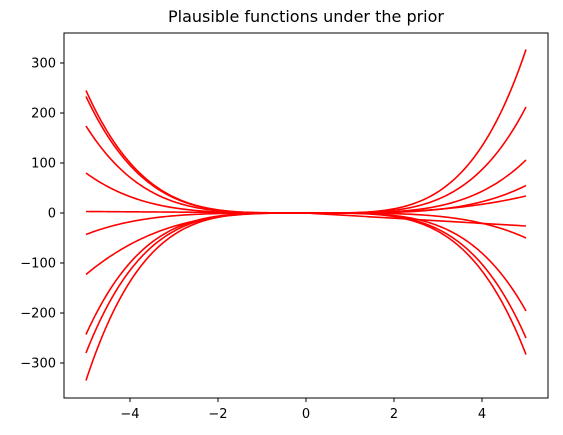  What do you see at coordinates (43, 114) in the screenshot?
I see `y-tick-label: 200` at bounding box center [43, 114].